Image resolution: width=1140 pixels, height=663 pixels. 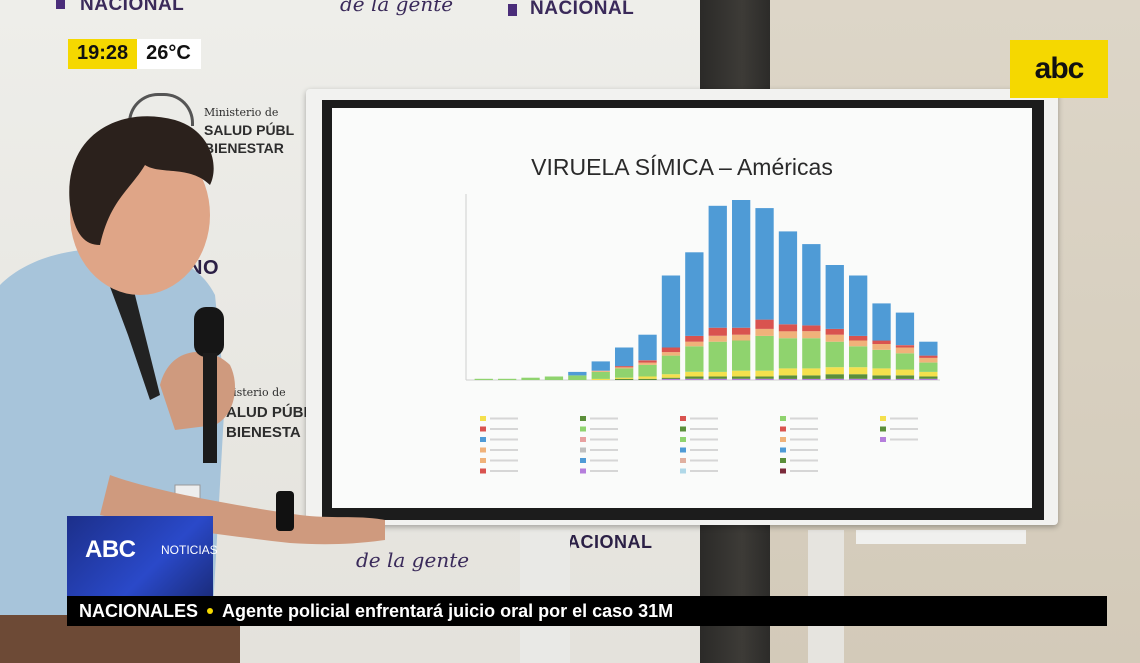 I want to click on ministry-text: BIENESTA, so click(x=263, y=432).